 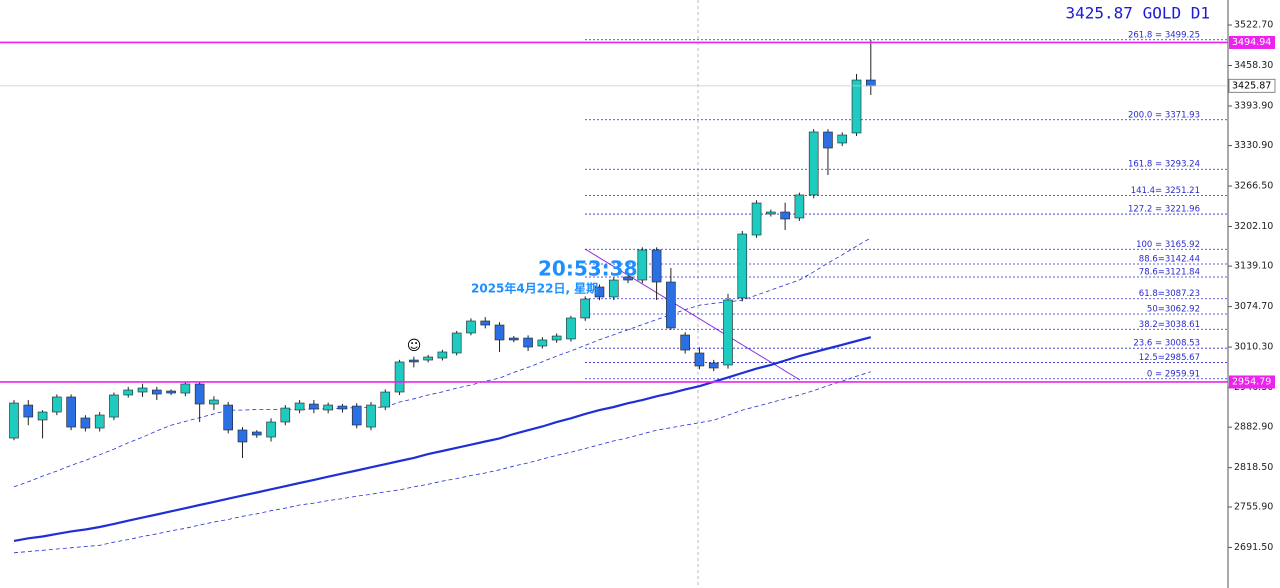 What do you see at coordinates (1253, 266) in the screenshot?
I see `y-tick-label: 3139.10` at bounding box center [1253, 266].